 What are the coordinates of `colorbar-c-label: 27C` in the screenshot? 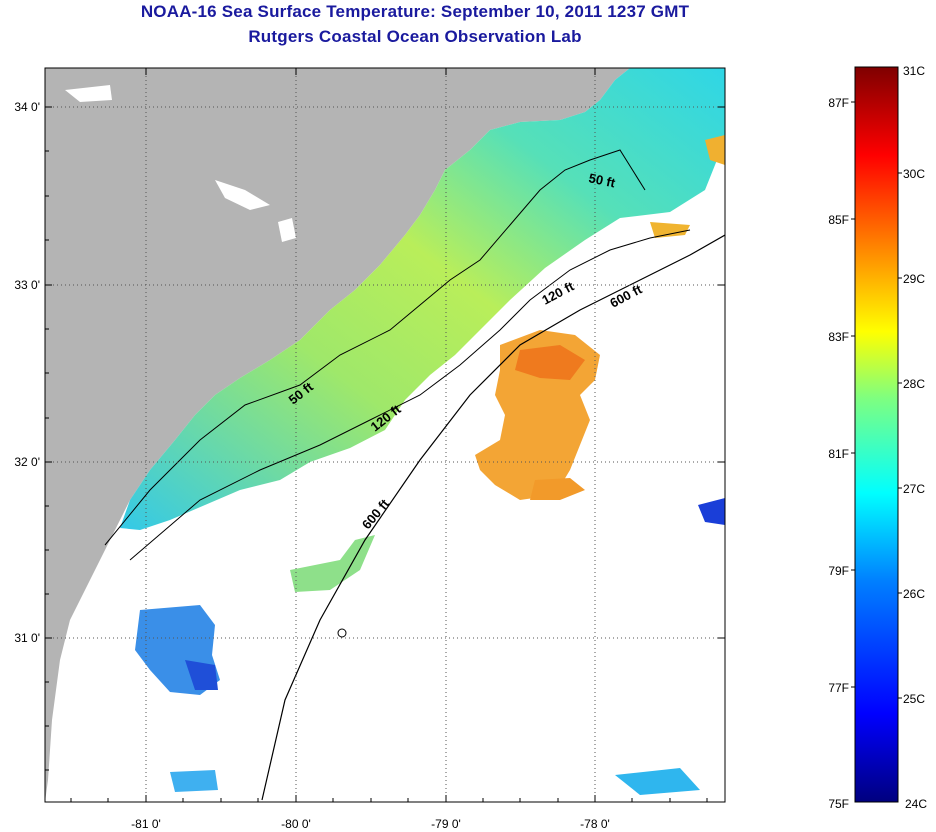 It's located at (914, 489).